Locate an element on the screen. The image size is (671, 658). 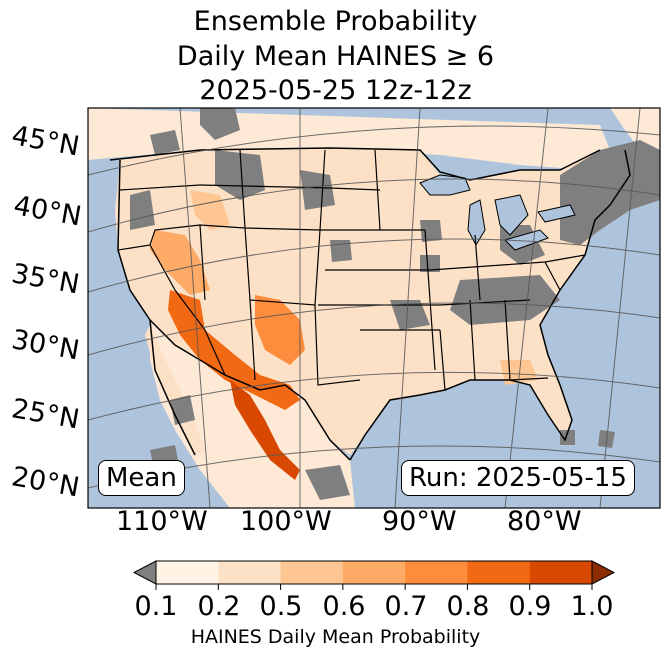
cbar-tick-label: 0.7 is located at coordinates (406, 606).